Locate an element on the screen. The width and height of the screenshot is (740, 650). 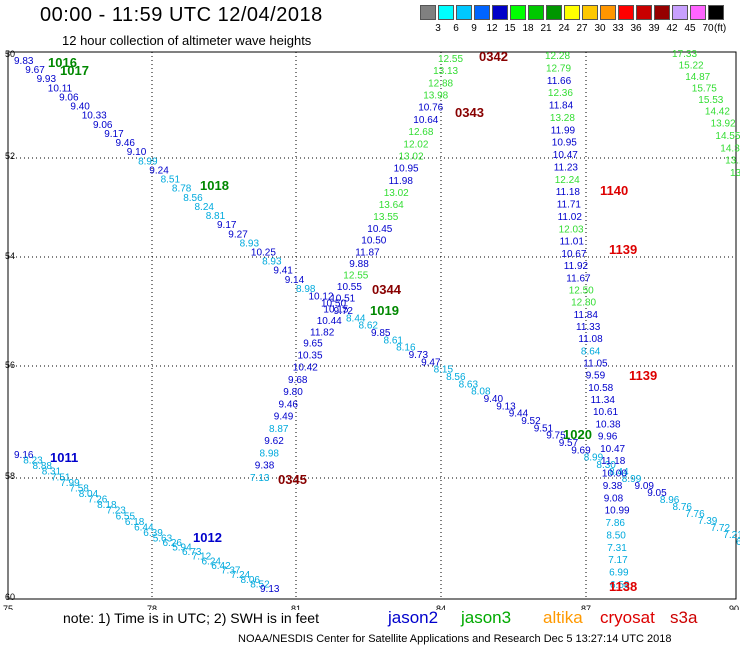
swh-value: 12.28 is located at coordinates (557, 56).